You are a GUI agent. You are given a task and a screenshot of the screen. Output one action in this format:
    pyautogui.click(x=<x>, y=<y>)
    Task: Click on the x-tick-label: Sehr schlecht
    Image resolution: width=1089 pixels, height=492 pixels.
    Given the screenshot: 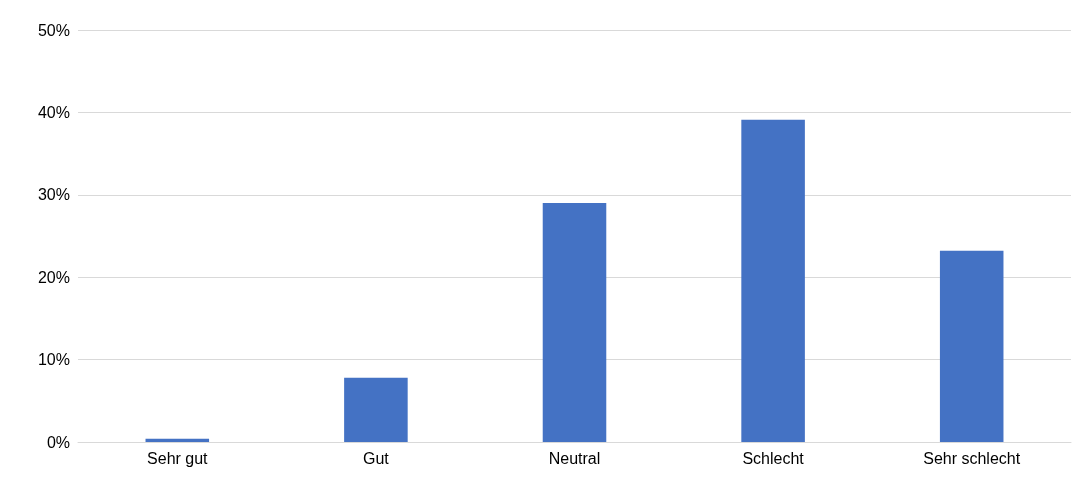 What is the action you would take?
    pyautogui.click(x=972, y=458)
    